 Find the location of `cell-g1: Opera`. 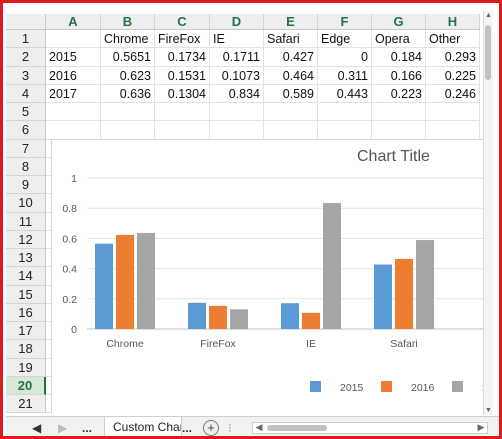

cell-g1: Opera is located at coordinates (399, 39).